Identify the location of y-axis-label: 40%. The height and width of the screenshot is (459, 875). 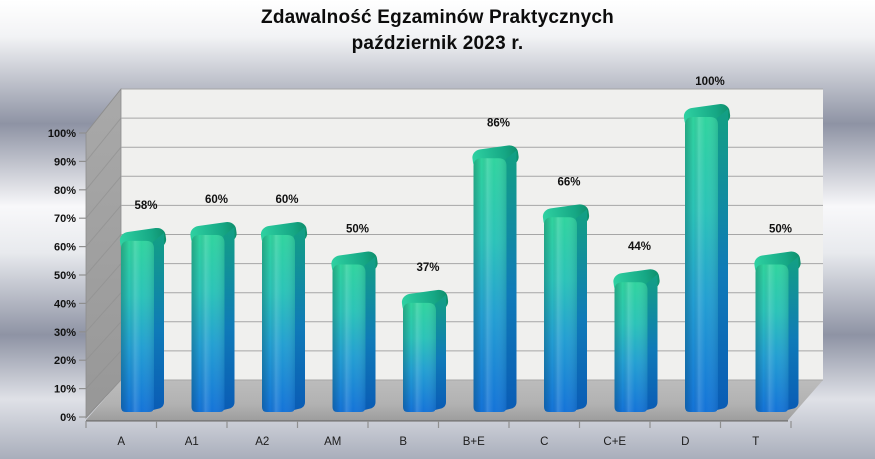
(65, 304).